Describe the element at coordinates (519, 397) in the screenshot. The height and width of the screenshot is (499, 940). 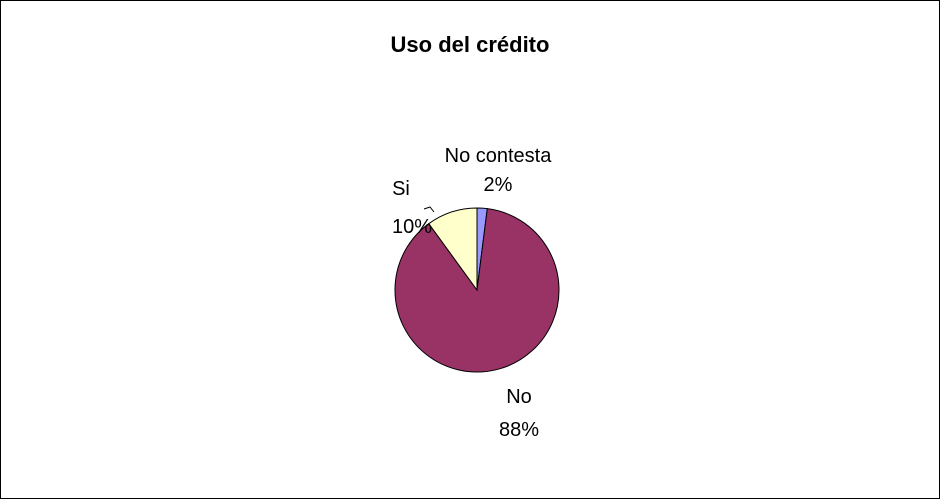
I see `slice-label-no: No` at that location.